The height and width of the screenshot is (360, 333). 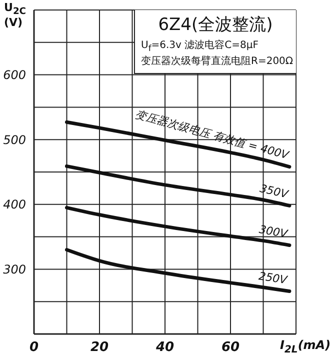 What do you see at coordinates (14, 139) in the screenshot?
I see `y-tick-label: 500` at bounding box center [14, 139].